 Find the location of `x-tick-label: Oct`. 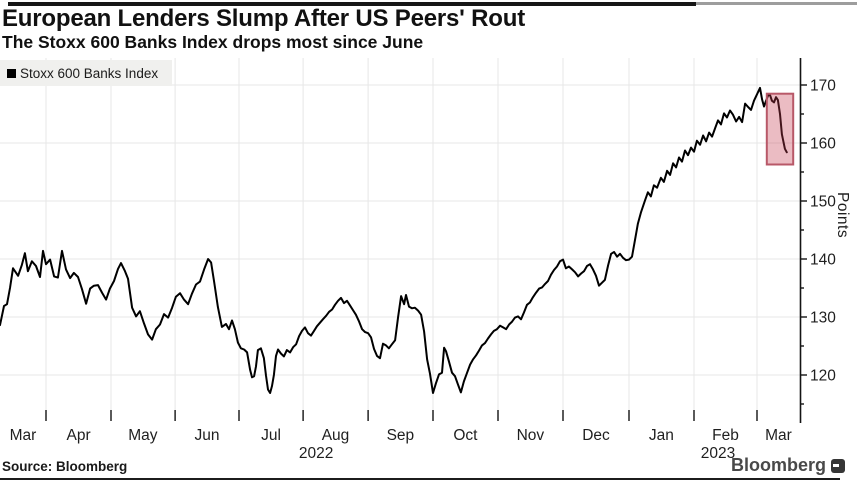

x-tick-label: Oct is located at coordinates (465, 435).